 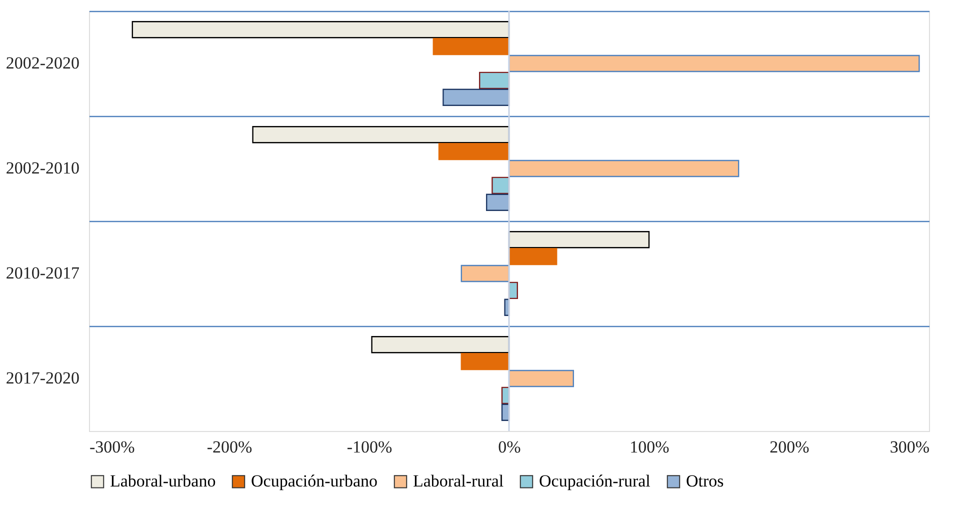 I want to click on x-tick-label: -300%, so click(x=112, y=447).